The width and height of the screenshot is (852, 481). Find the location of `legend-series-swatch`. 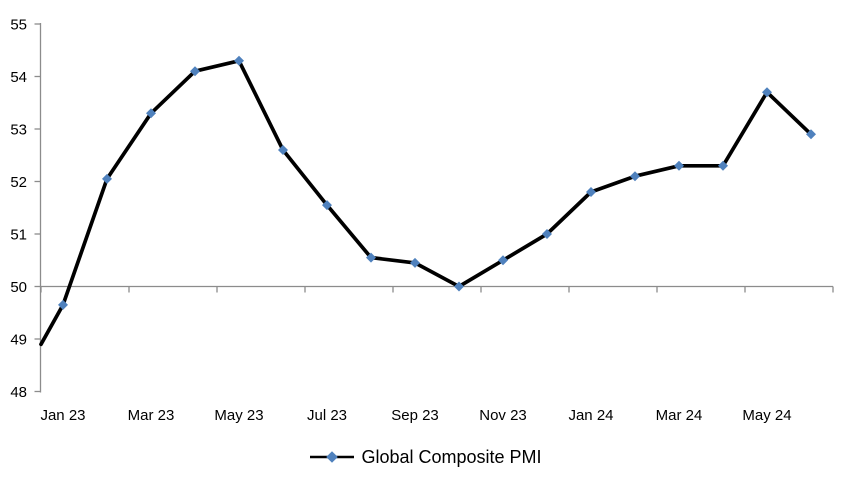

legend-series-swatch is located at coordinates (332, 457).